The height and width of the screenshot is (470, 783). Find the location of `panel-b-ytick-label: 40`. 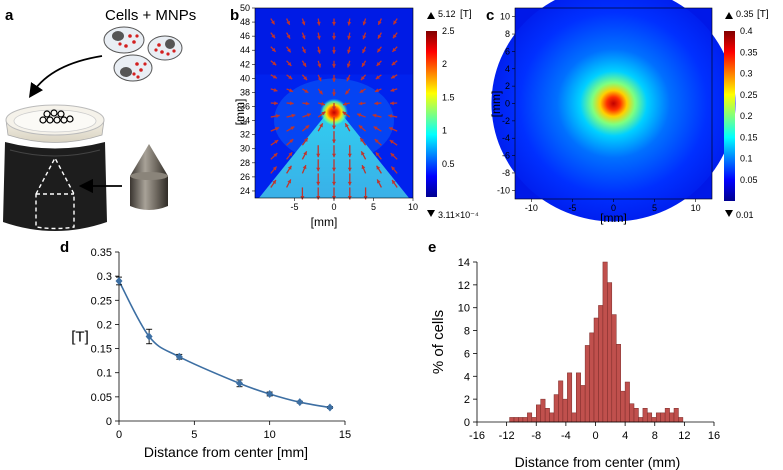

panel-b-ytick-label: 40 is located at coordinates (245, 78).